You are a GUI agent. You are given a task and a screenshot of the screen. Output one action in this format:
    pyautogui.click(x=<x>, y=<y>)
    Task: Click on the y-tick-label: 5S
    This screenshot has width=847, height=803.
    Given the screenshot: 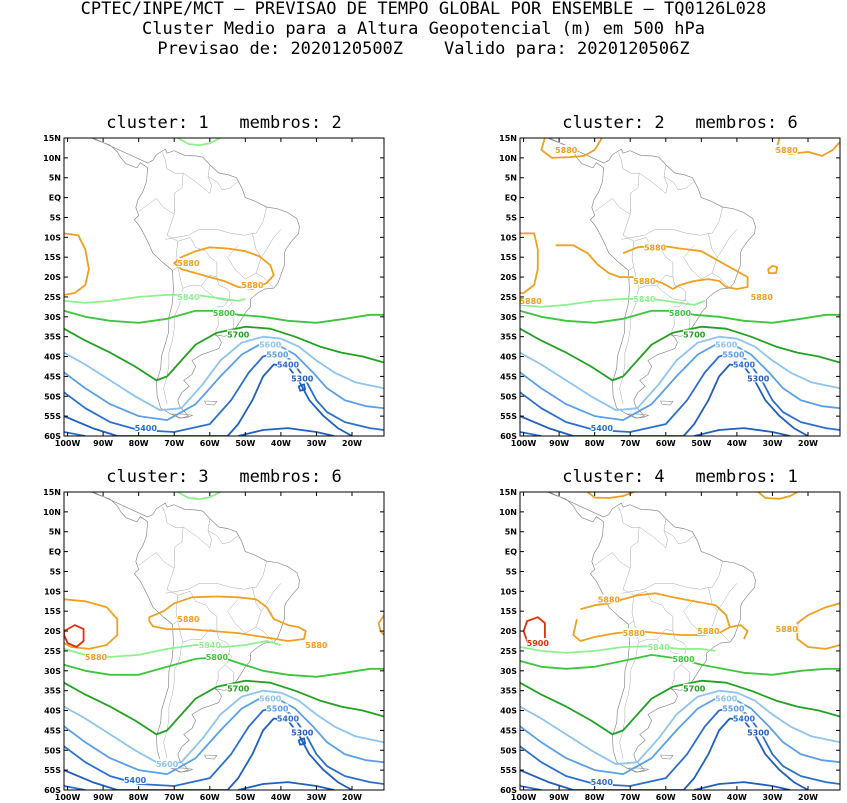 What is the action you would take?
    pyautogui.click(x=56, y=571)
    